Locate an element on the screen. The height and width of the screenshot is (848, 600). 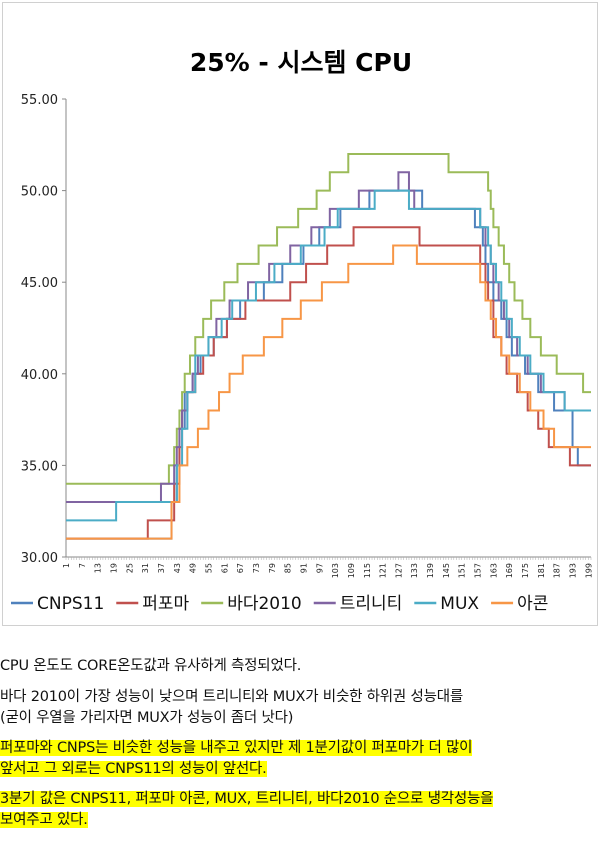
legend-label: CNPS11 is located at coordinates (70, 604).